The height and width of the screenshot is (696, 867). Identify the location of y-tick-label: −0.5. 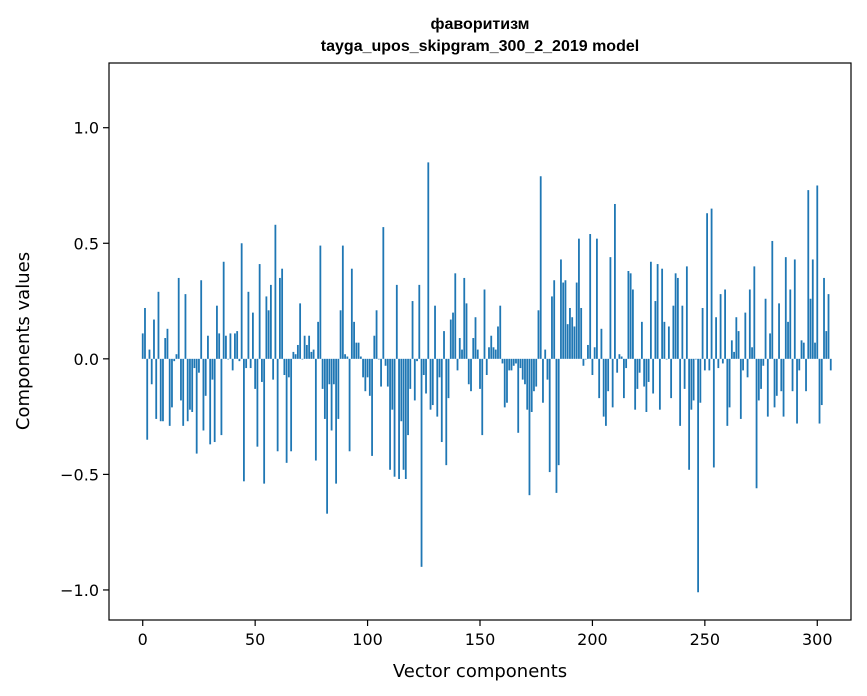
(79, 474).